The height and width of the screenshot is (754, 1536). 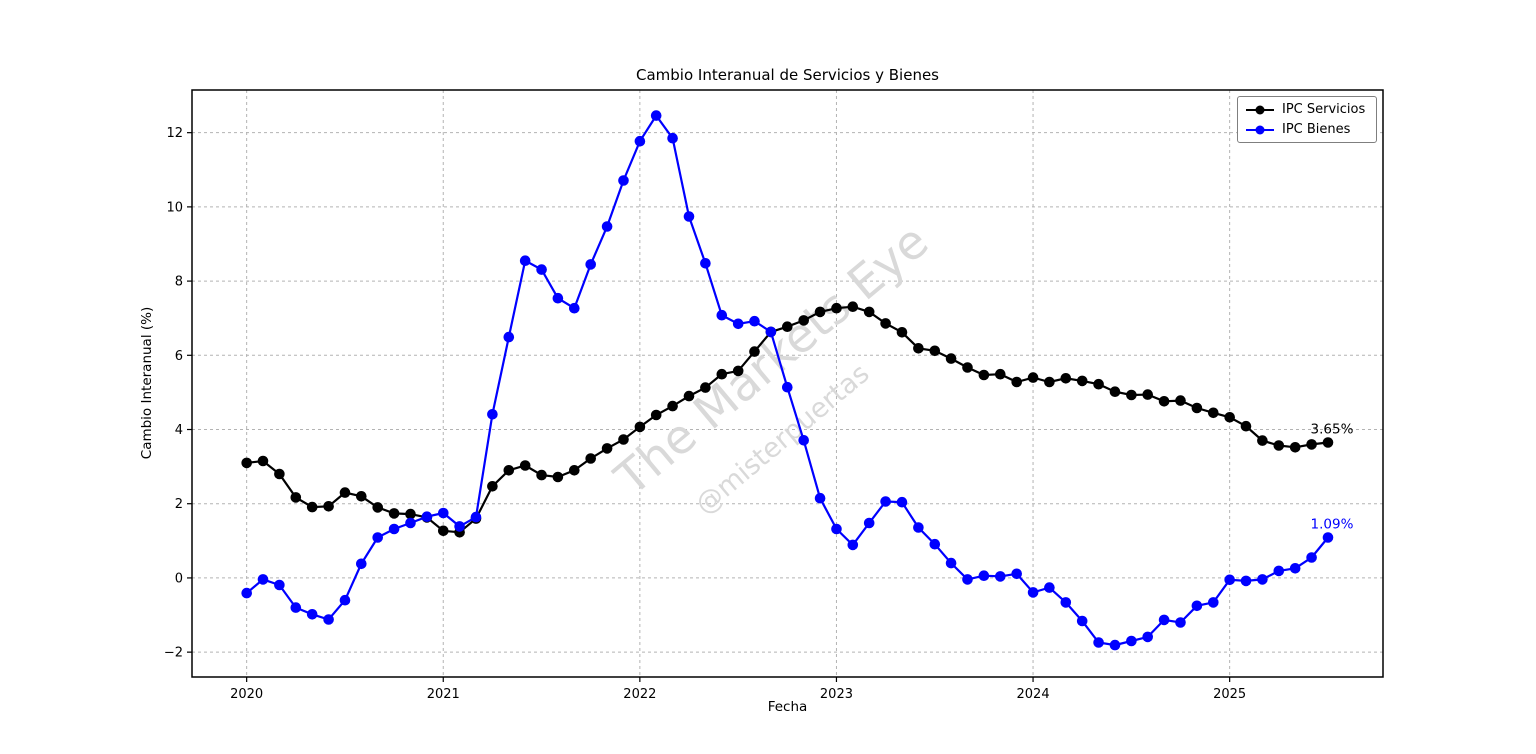 I want to click on x-axis-label: Fecha, so click(x=787, y=707).